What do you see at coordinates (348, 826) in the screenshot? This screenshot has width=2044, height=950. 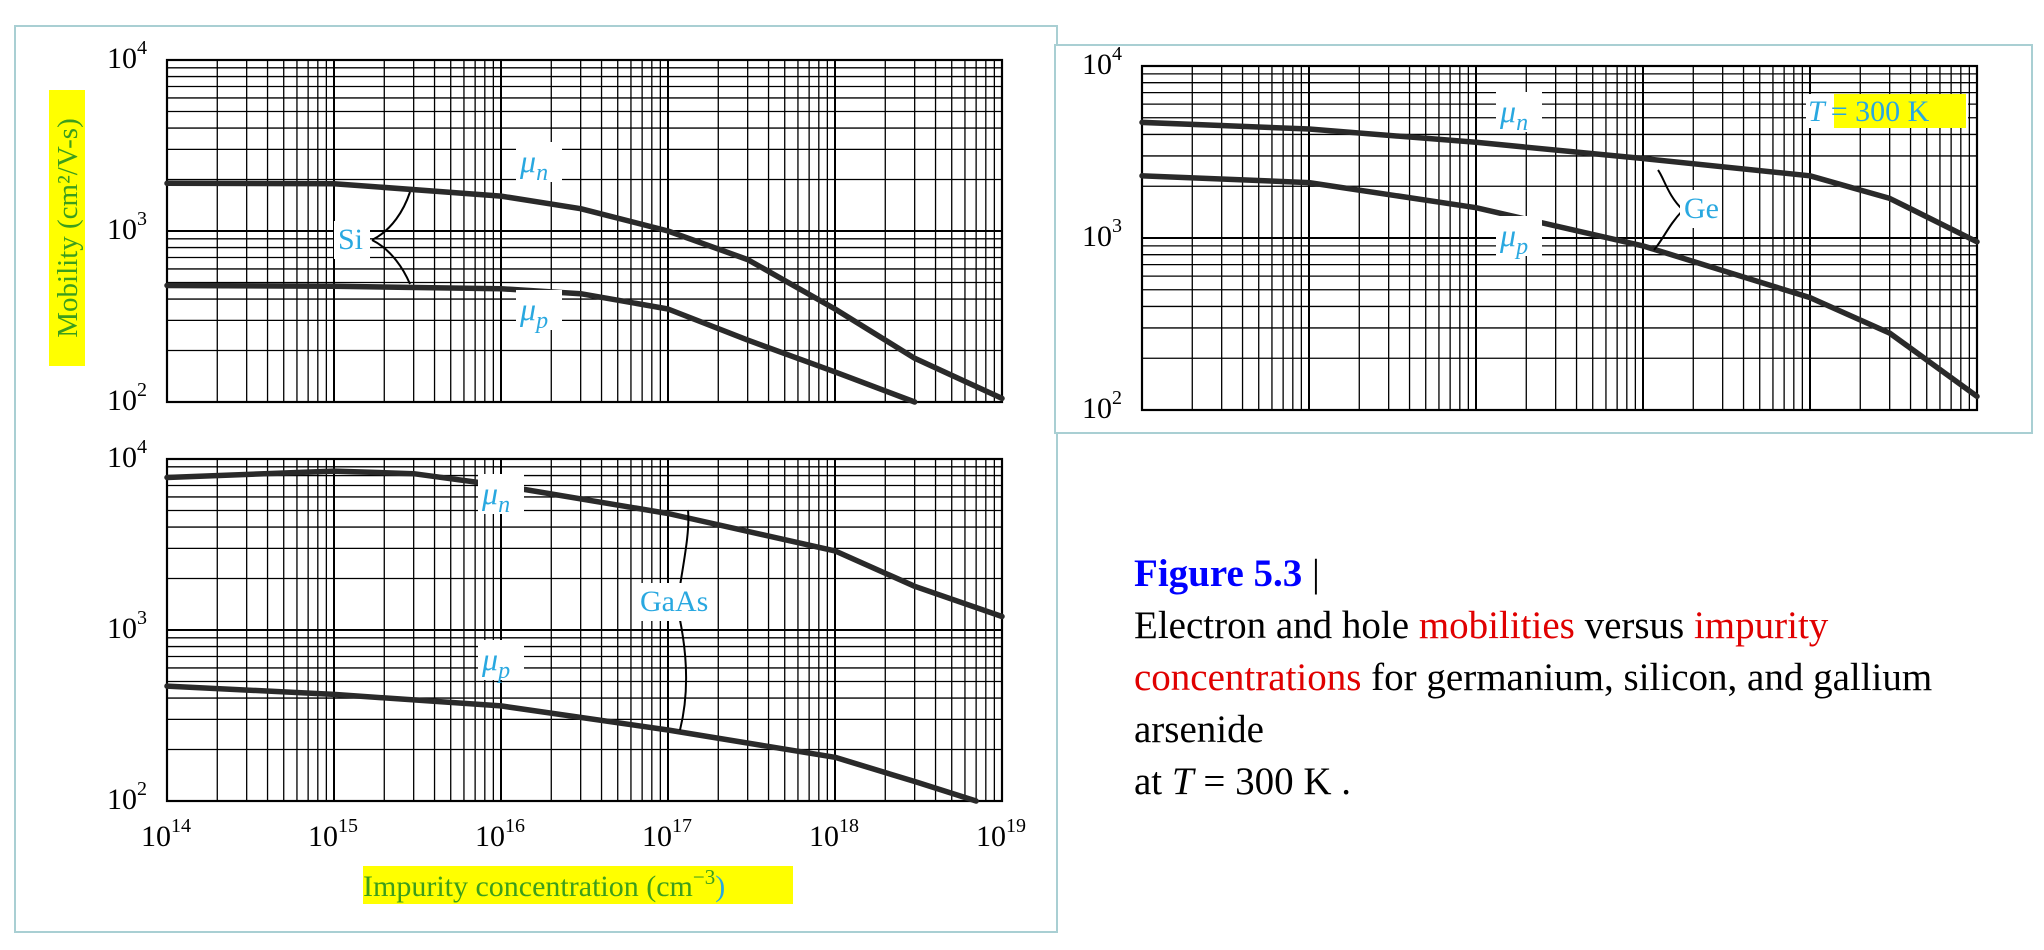 I see `x-tick-exponent: 15` at bounding box center [348, 826].